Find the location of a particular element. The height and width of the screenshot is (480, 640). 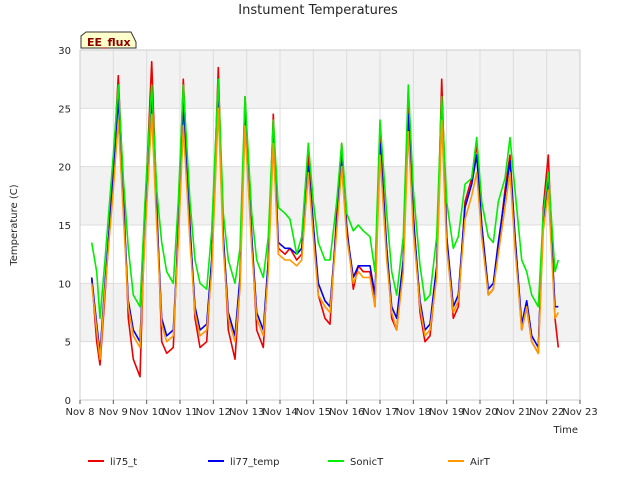

x-tick-label: Nov 16 is located at coordinates (346, 412).